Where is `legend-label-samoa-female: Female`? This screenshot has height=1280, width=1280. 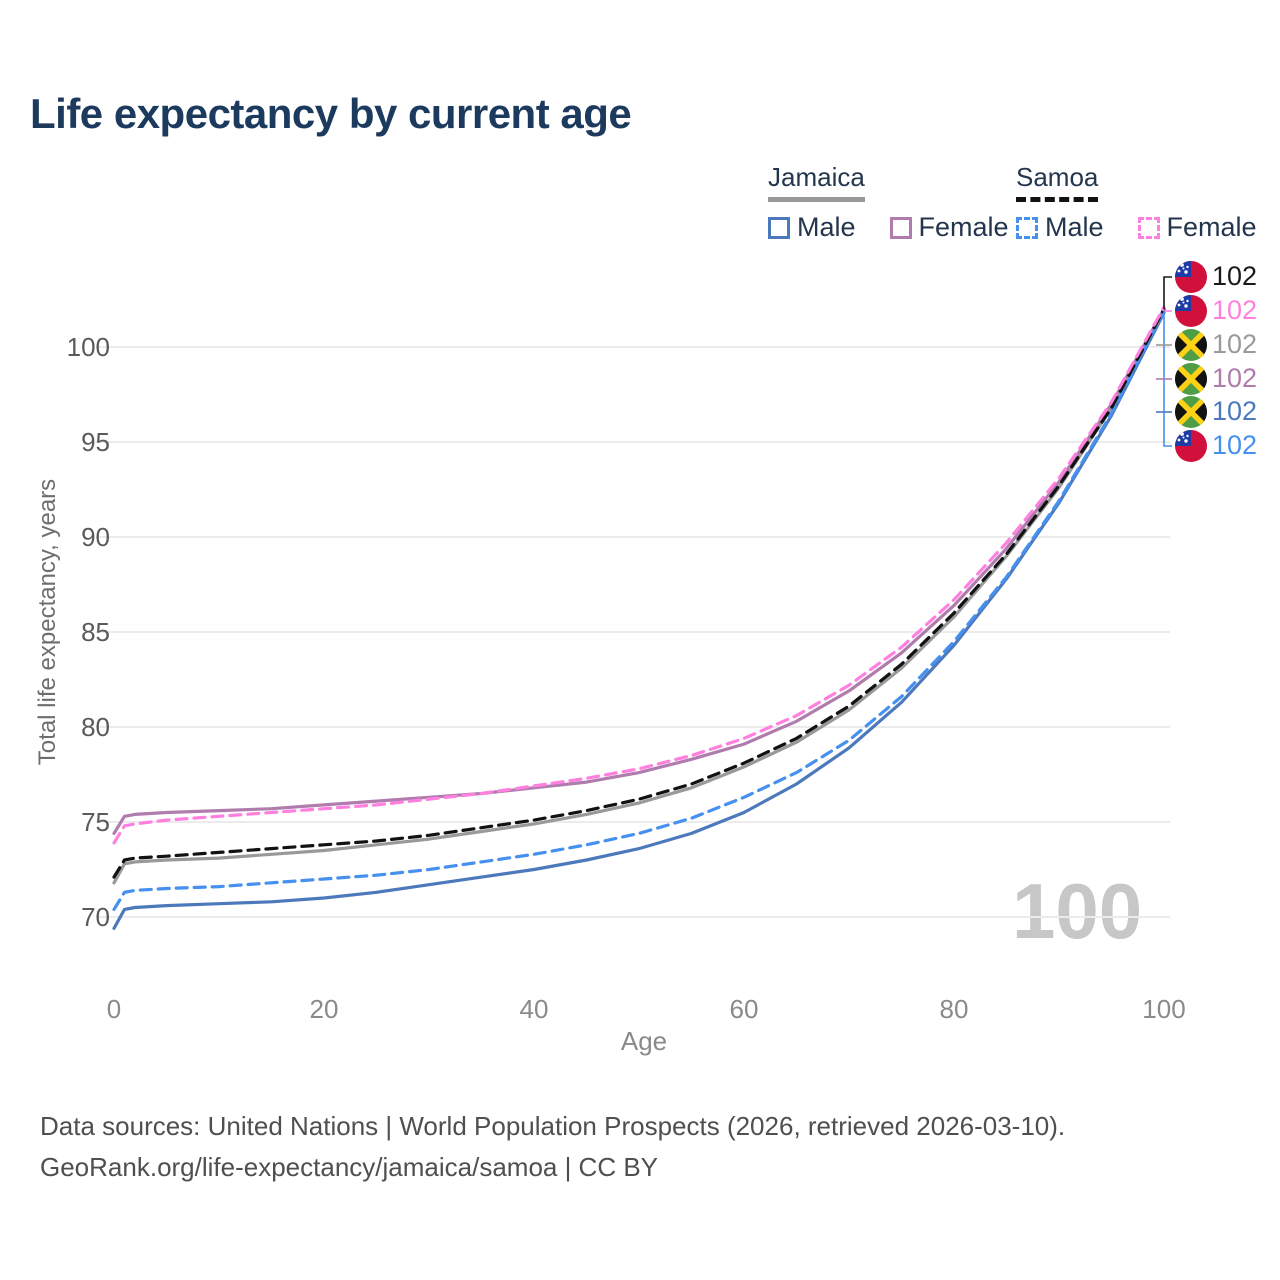
legend-label-samoa-female: Female is located at coordinates (1211, 227).